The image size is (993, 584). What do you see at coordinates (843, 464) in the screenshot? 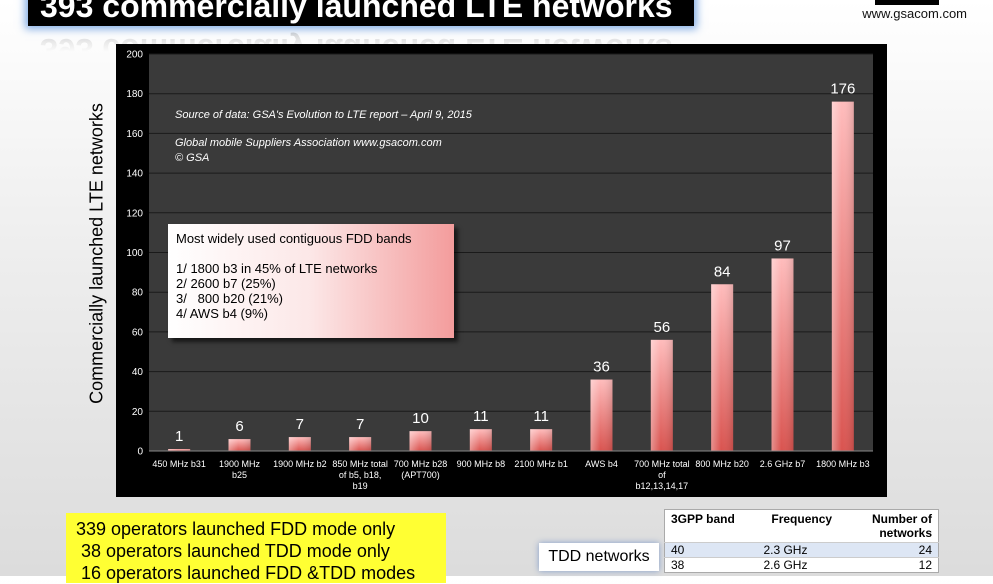
I see `x-tick-label: 1800 MHz b3` at bounding box center [843, 464].